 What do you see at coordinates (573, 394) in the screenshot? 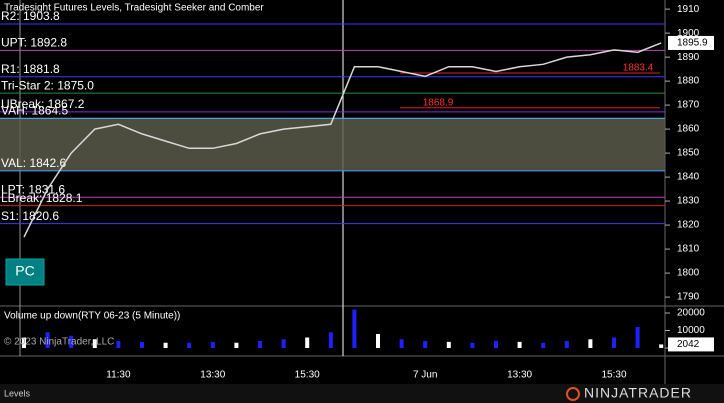
I see `logo-icon` at bounding box center [573, 394].